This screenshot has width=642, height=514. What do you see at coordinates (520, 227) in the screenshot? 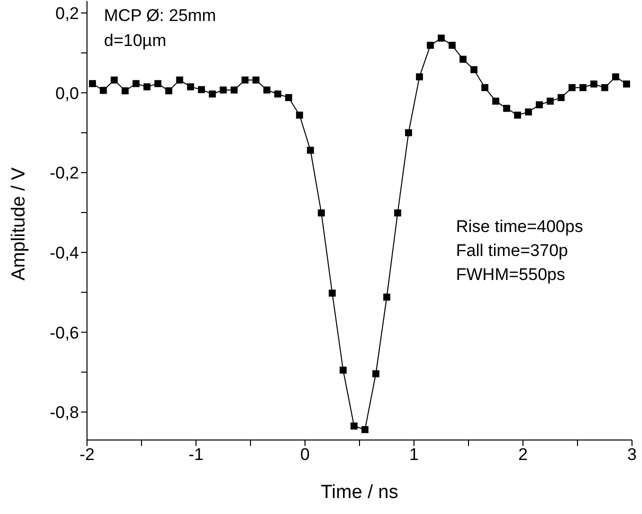
I see `annotation: Rise time=400ps` at bounding box center [520, 227].